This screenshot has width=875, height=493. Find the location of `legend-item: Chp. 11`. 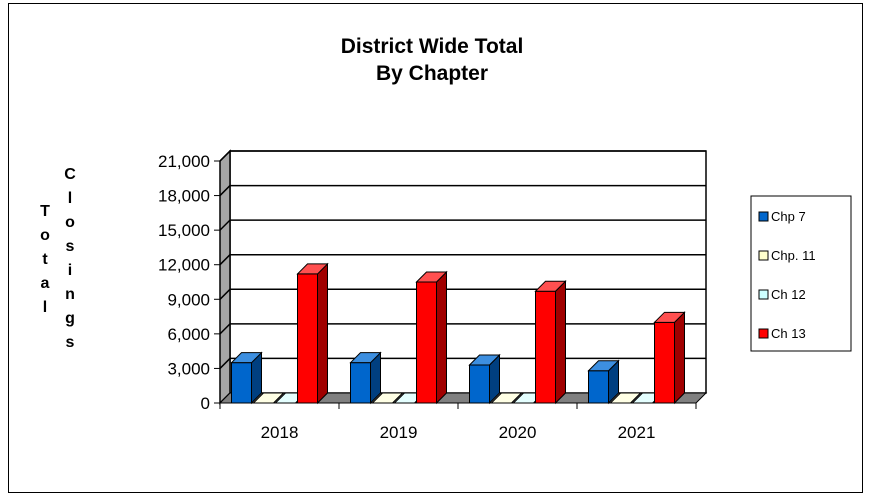

legend-item: Chp. 11 is located at coordinates (787, 255).